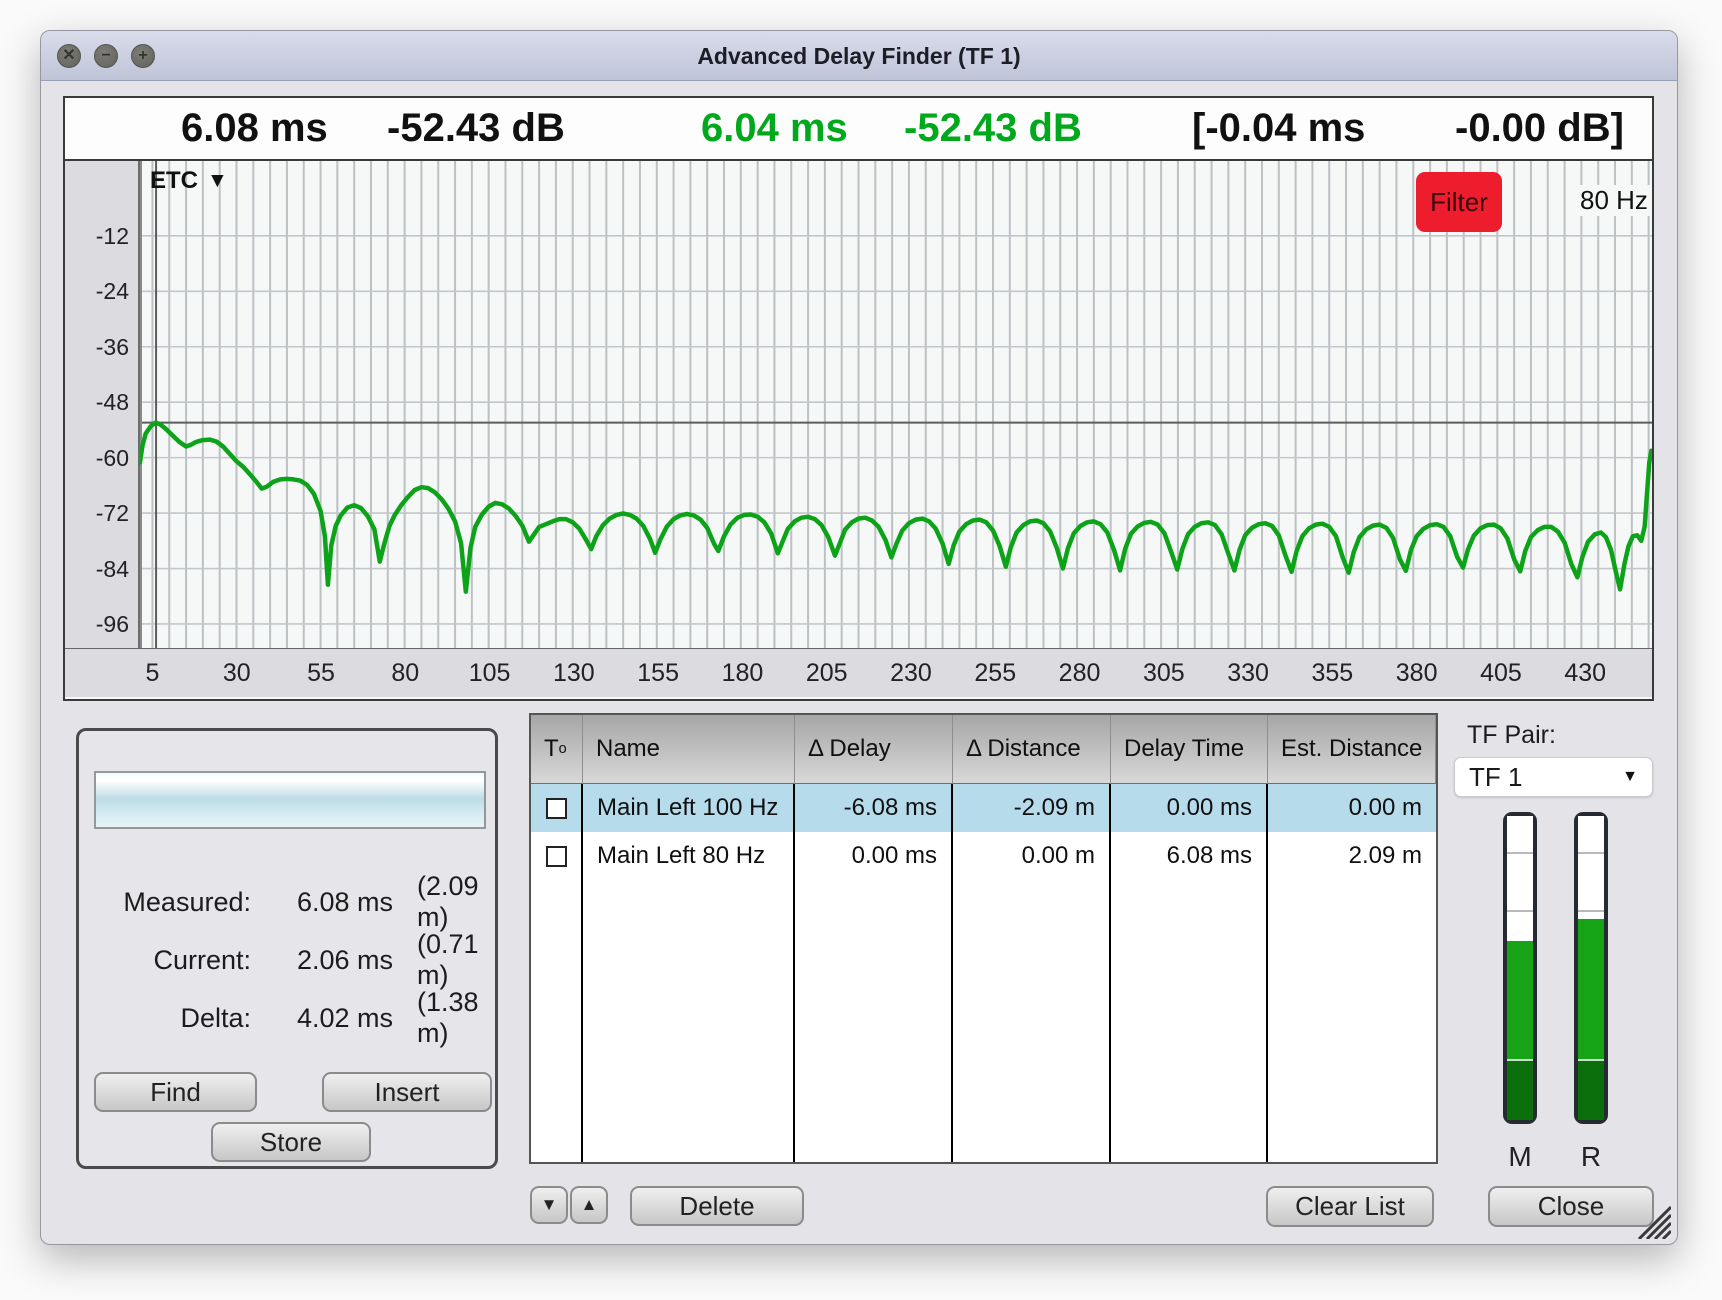 This screenshot has height=1300, width=1722. I want to click on window-title: Advanced Delay Finder (TF 1), so click(859, 56).